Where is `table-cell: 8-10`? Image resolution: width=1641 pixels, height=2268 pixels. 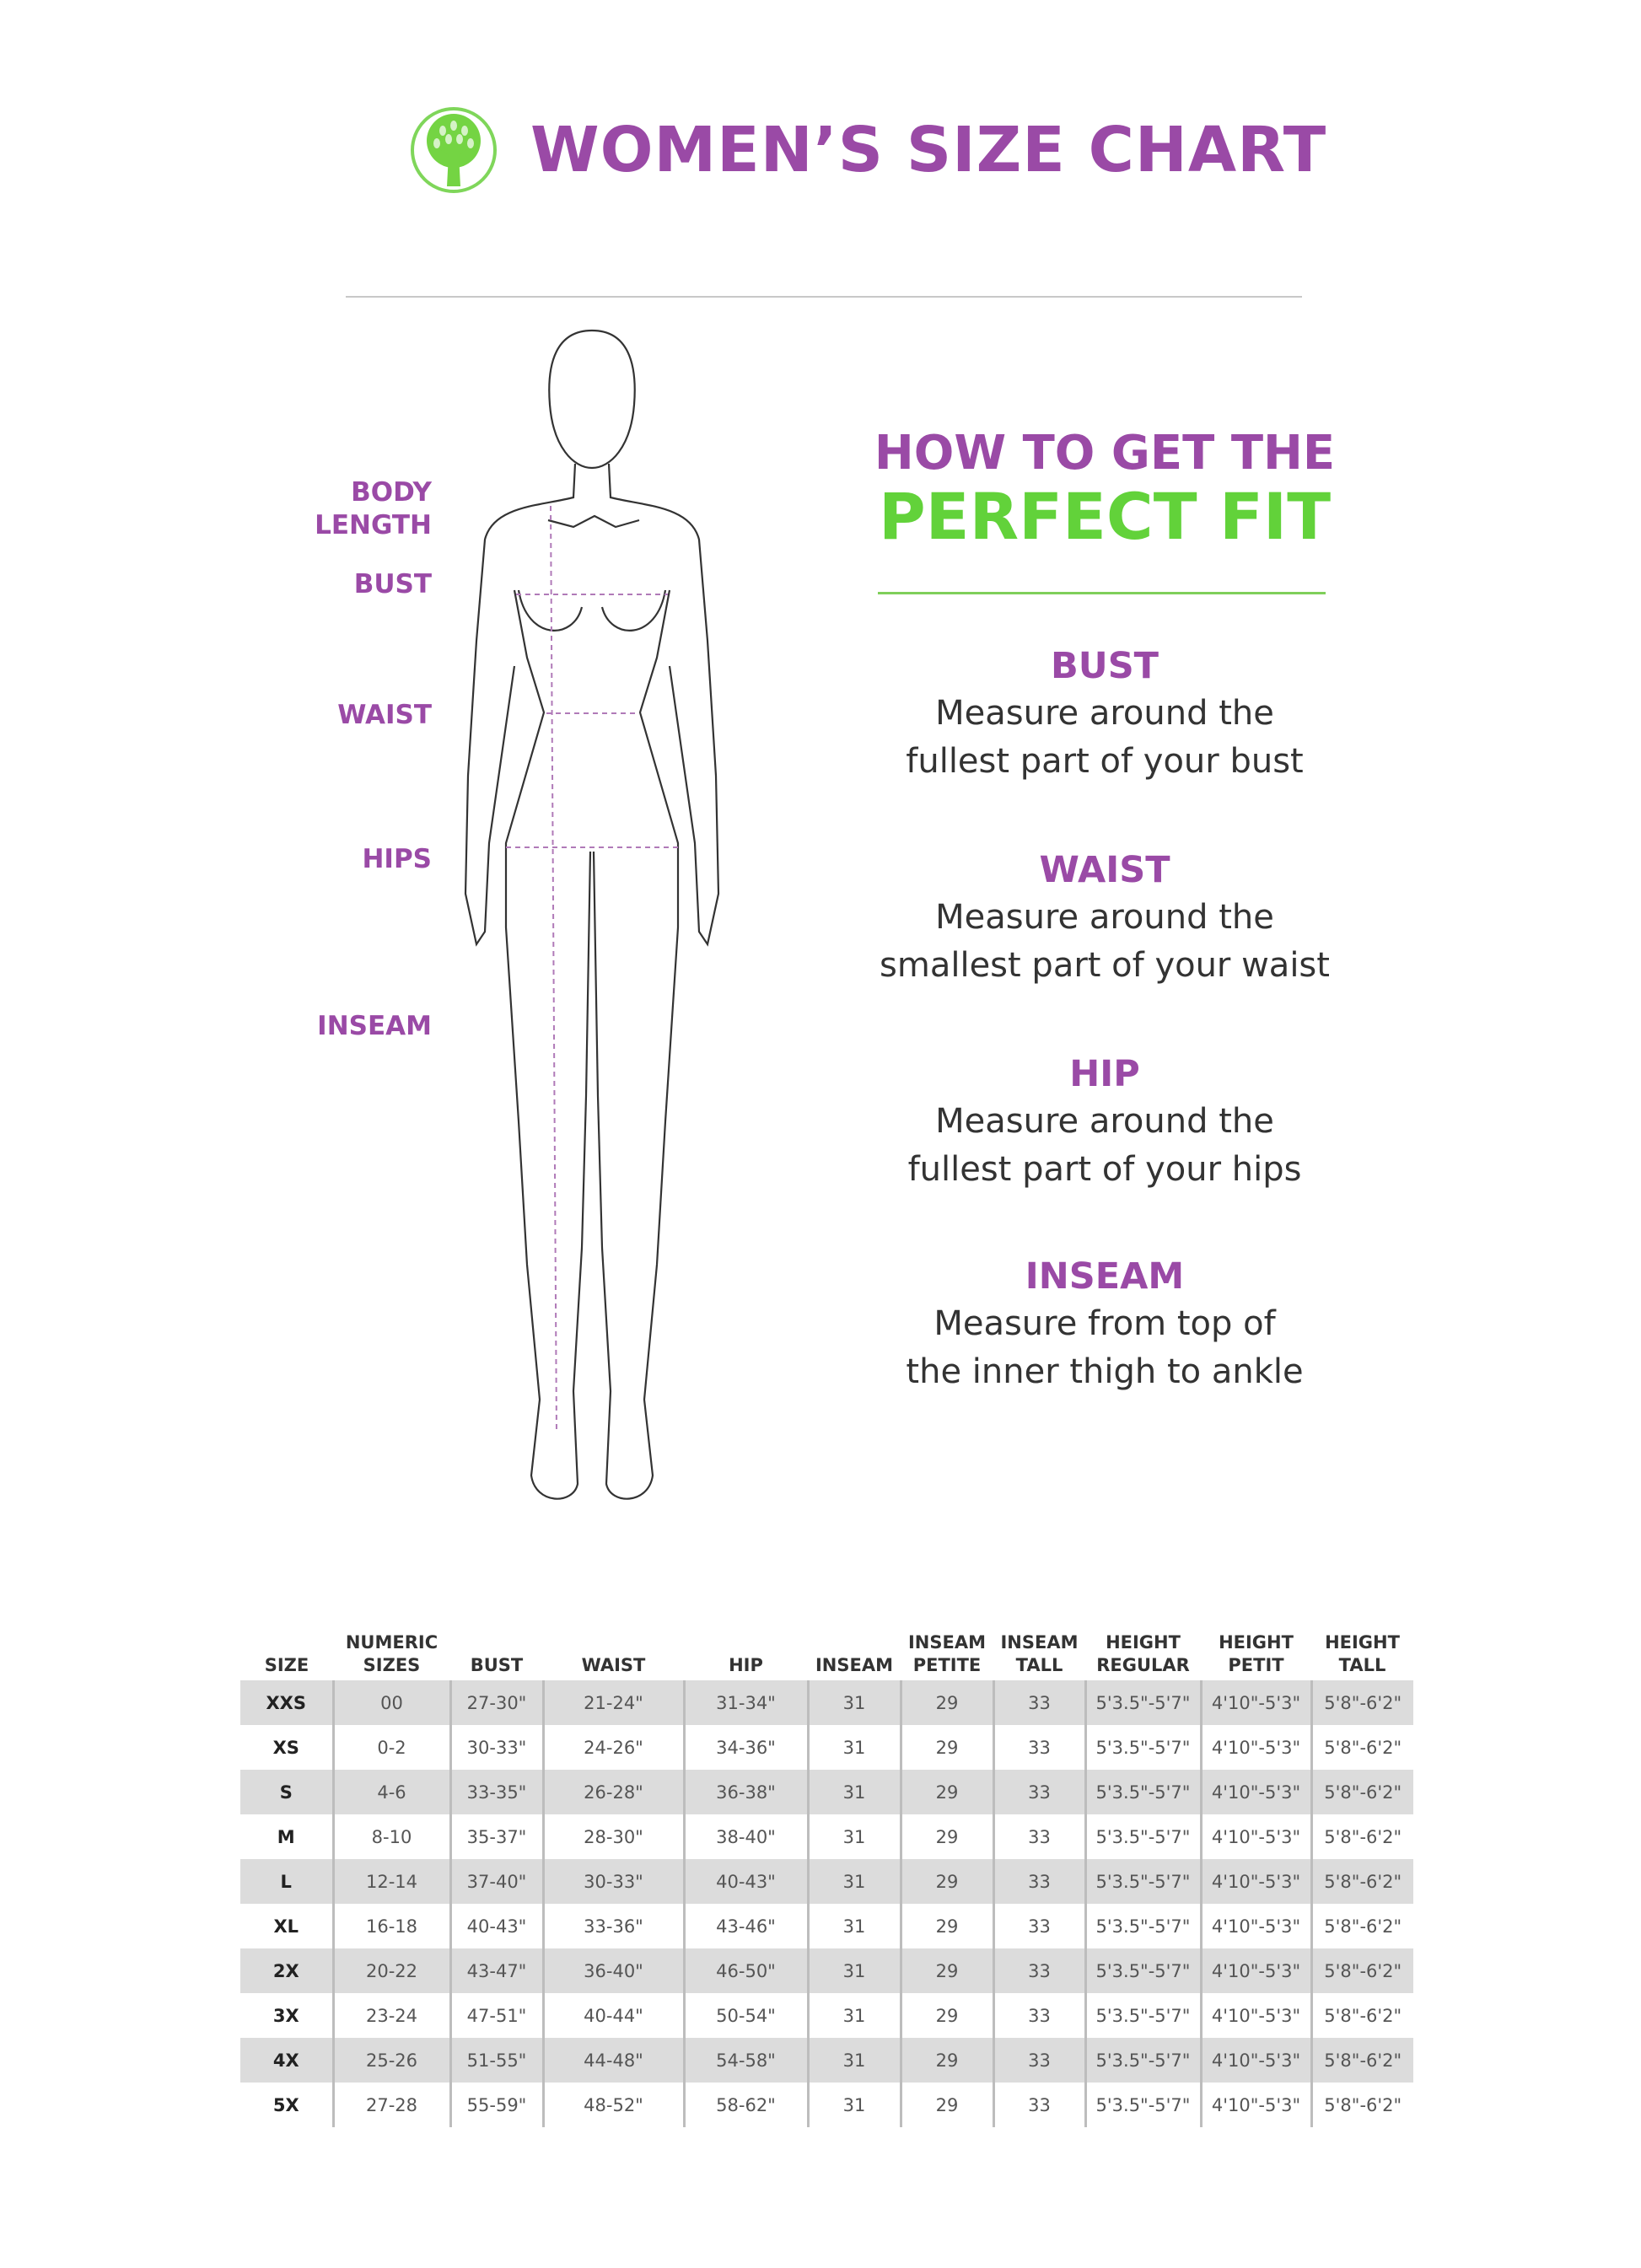
table-cell: 8-10 is located at coordinates (390, 1836).